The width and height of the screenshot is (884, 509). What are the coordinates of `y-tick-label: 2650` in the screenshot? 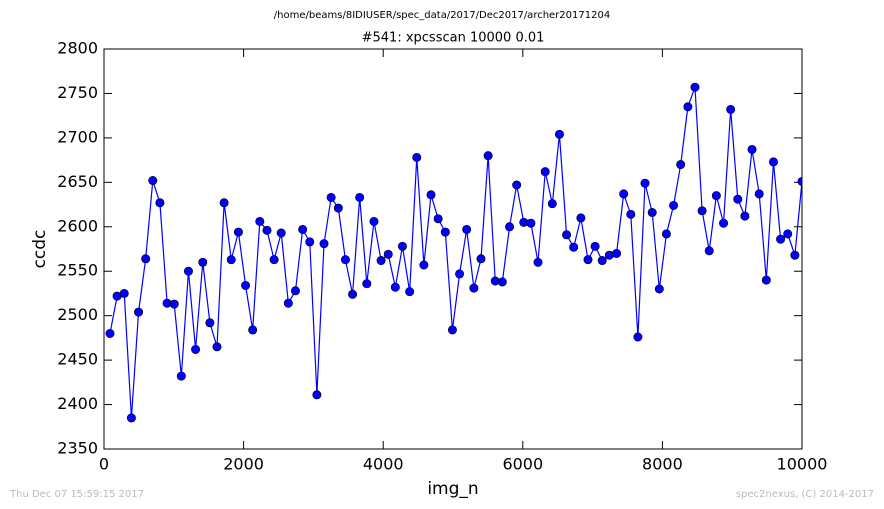 It's located at (77, 181).